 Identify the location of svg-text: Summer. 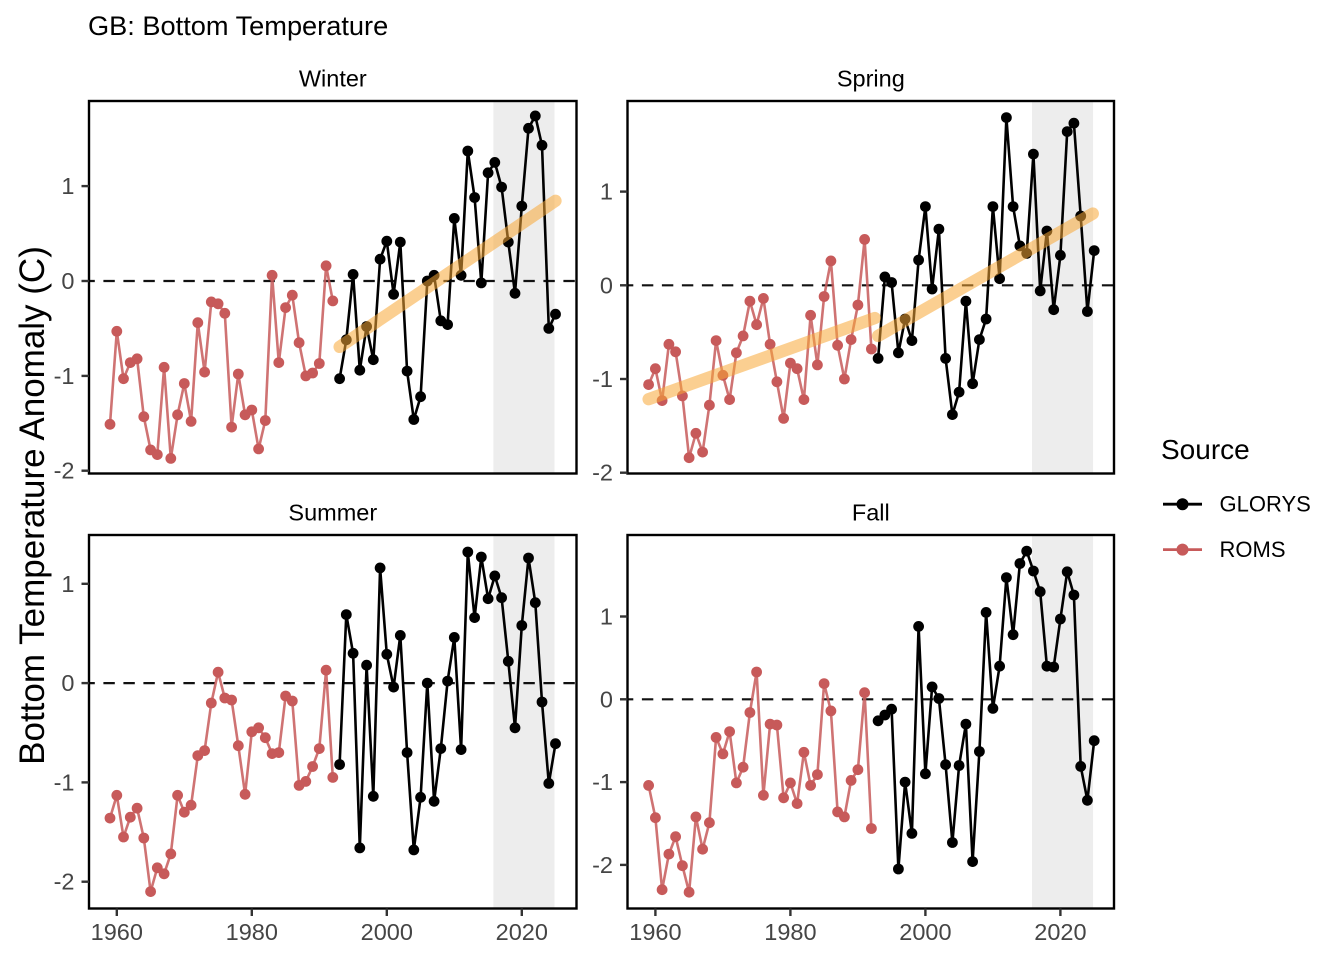
(332, 512).